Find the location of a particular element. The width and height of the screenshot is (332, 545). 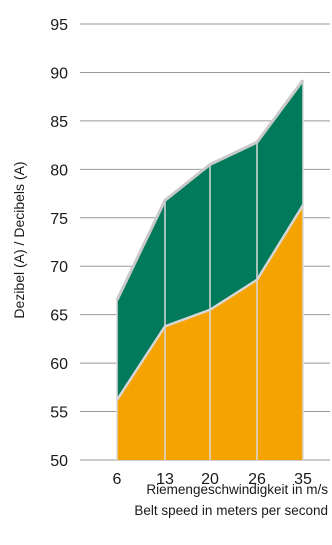

x-tick-labels: 6 13 20 26 35 is located at coordinates (212, 479).